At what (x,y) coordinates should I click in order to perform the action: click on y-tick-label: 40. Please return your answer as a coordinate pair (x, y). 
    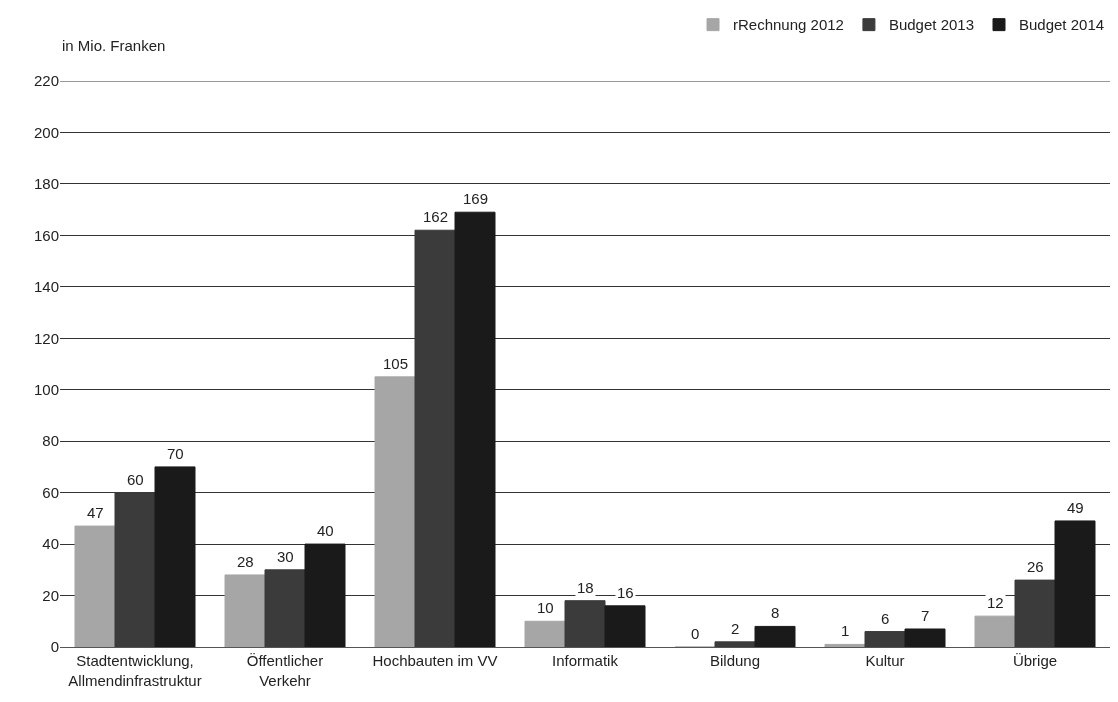
    Looking at the image, I should click on (50, 544).